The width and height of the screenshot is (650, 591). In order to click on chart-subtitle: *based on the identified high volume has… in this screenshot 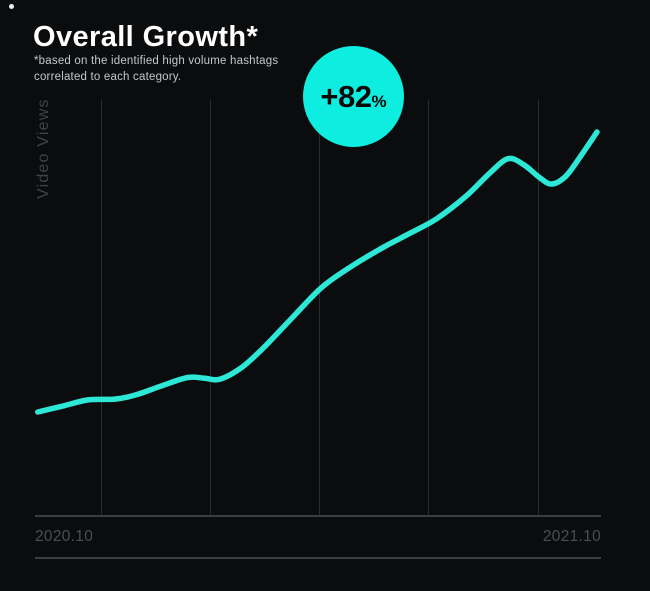, I will do `click(156, 69)`.